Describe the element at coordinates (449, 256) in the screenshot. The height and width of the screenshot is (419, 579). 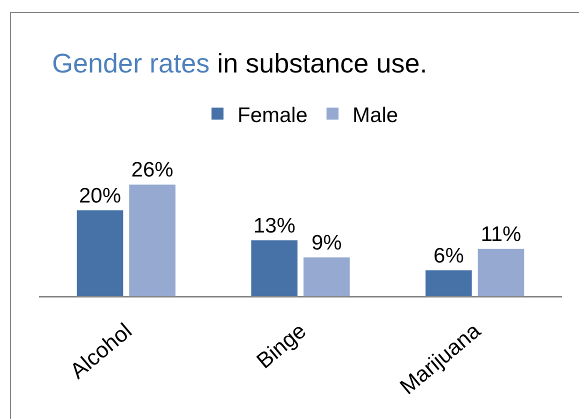
I see `data-label: 6%` at that location.